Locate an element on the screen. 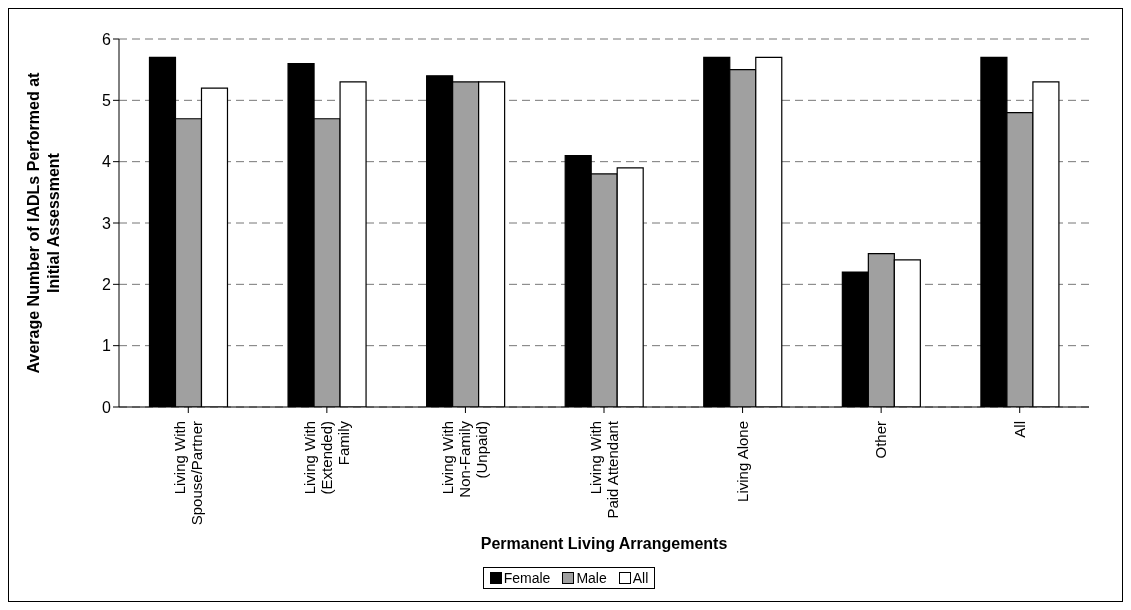 This screenshot has width=1131, height=610. y-axis-title: Average Number of IADLs Performed at Initial Assessment is located at coordinates (43, 222).